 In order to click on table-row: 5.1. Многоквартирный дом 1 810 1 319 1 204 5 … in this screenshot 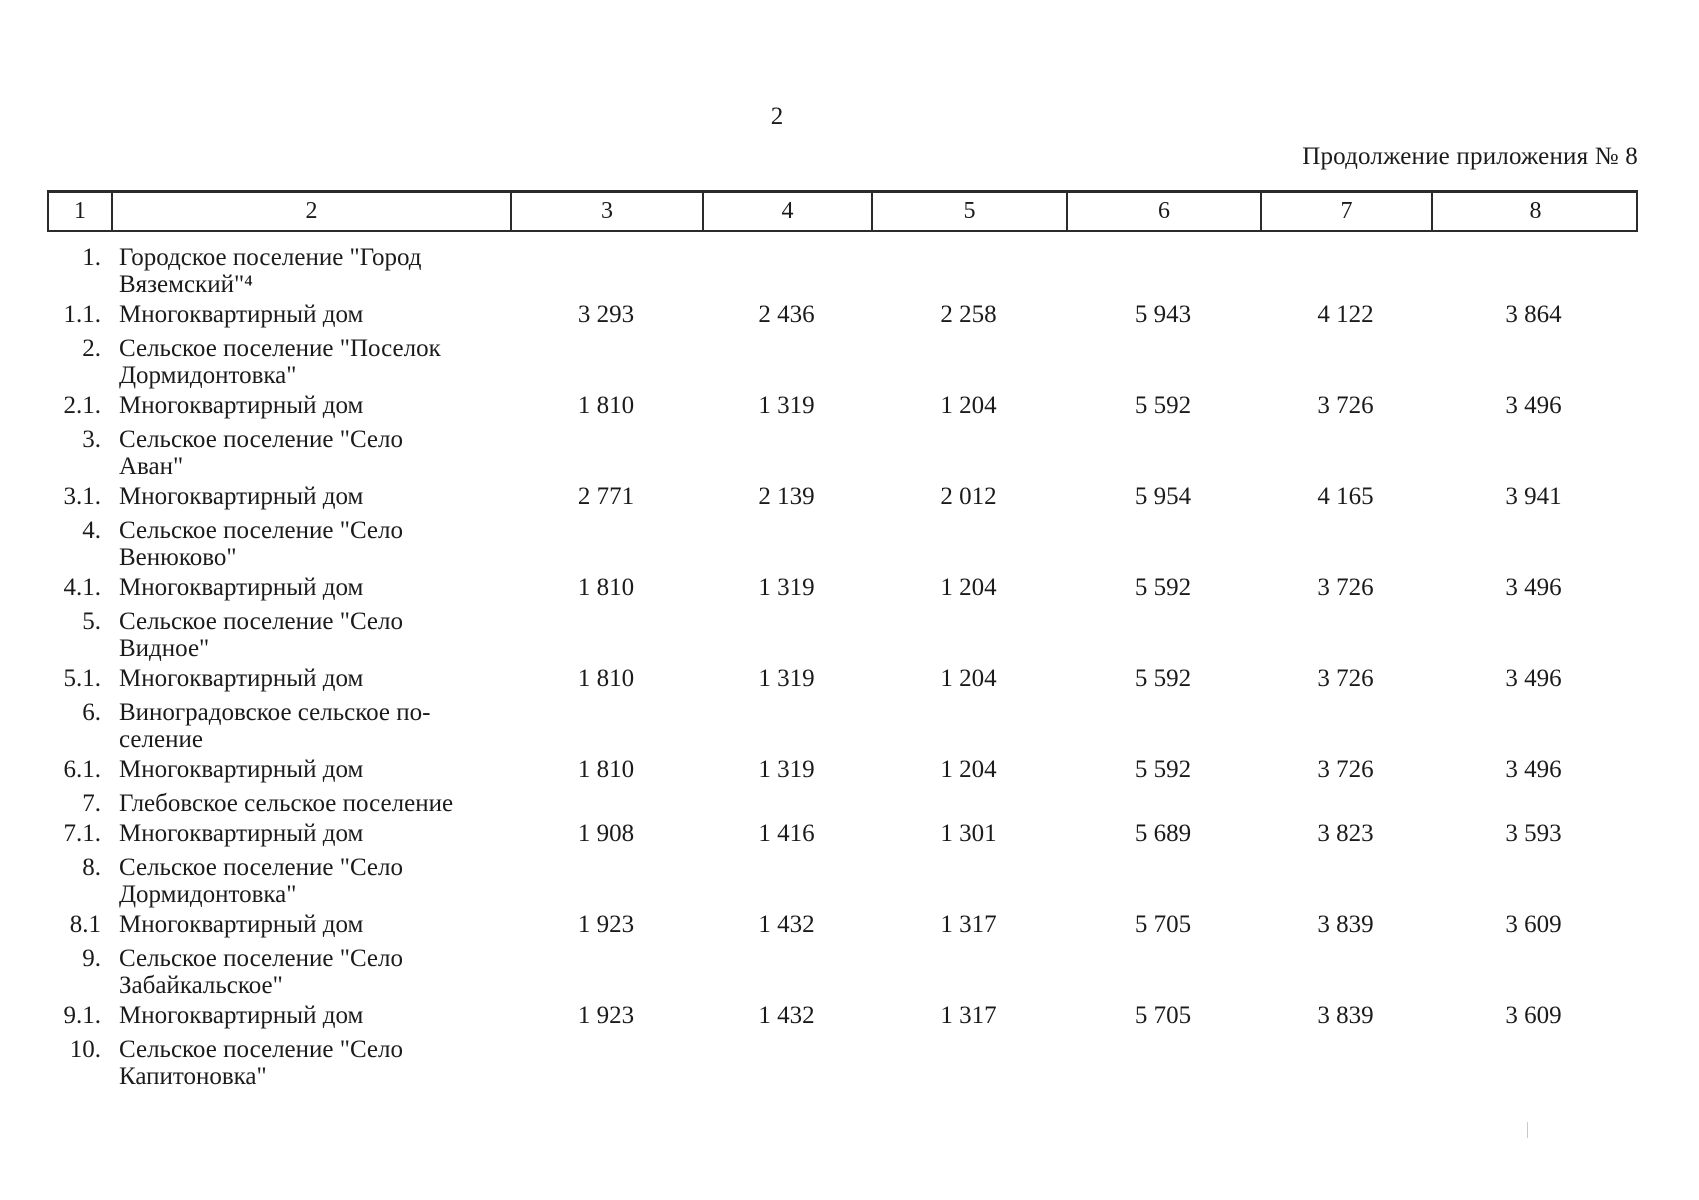, I will do `click(842, 678)`.